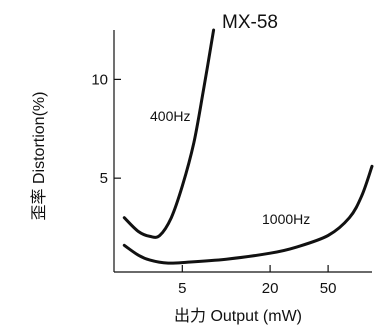 The image size is (384, 329). I want to click on x-tick-label: 20, so click(270, 288).